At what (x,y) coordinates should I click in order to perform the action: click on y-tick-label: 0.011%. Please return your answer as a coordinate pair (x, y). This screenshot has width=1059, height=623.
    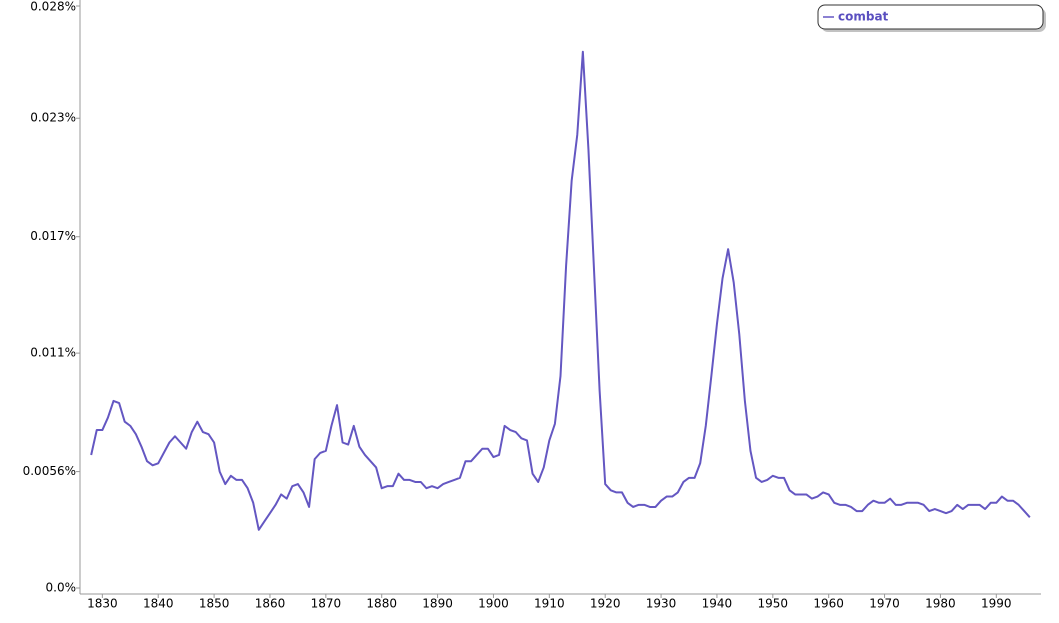
    Looking at the image, I should click on (53, 353).